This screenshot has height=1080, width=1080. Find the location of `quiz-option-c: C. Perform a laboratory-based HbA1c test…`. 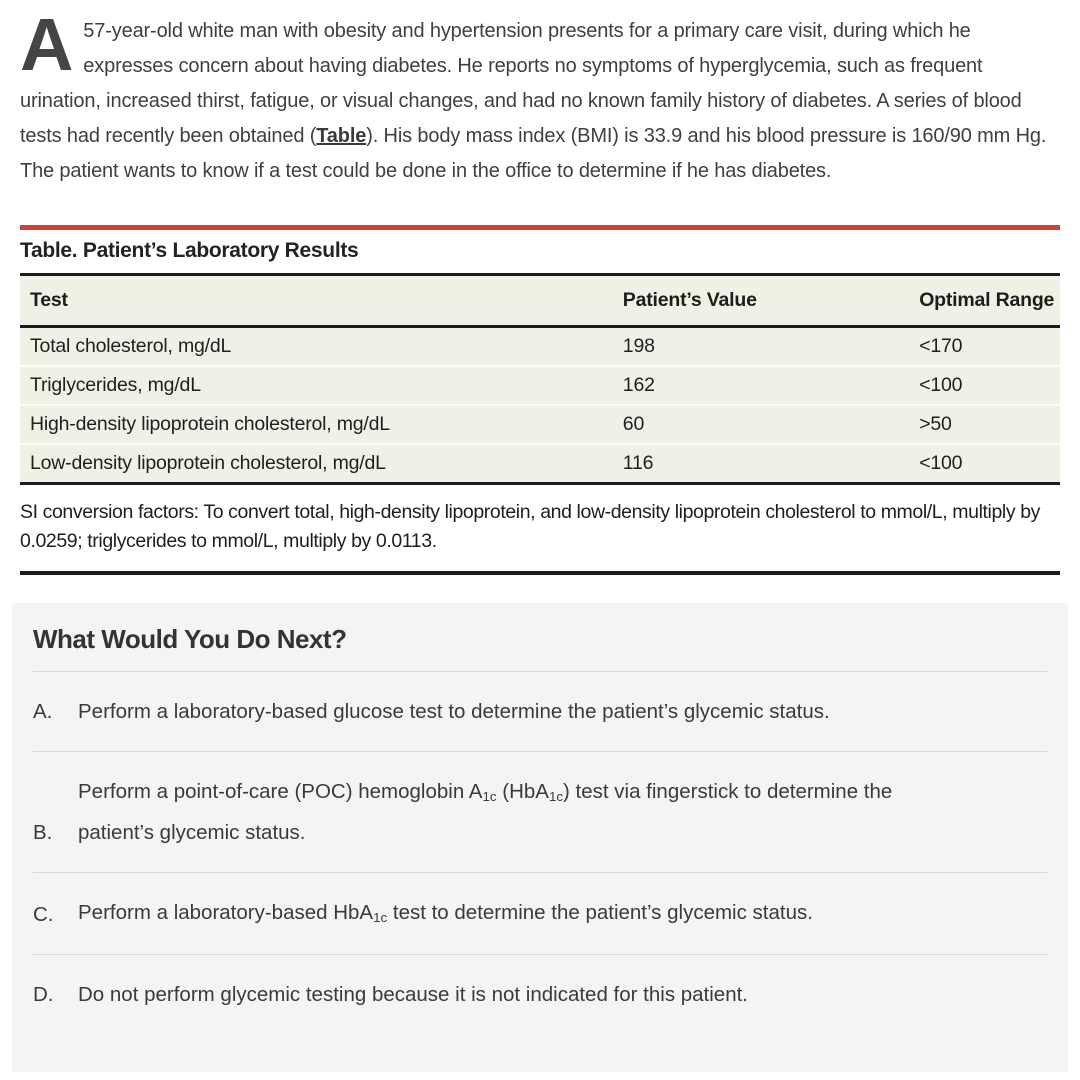

quiz-option-c: C. Perform a laboratory-based HbA1c test… is located at coordinates (540, 913).